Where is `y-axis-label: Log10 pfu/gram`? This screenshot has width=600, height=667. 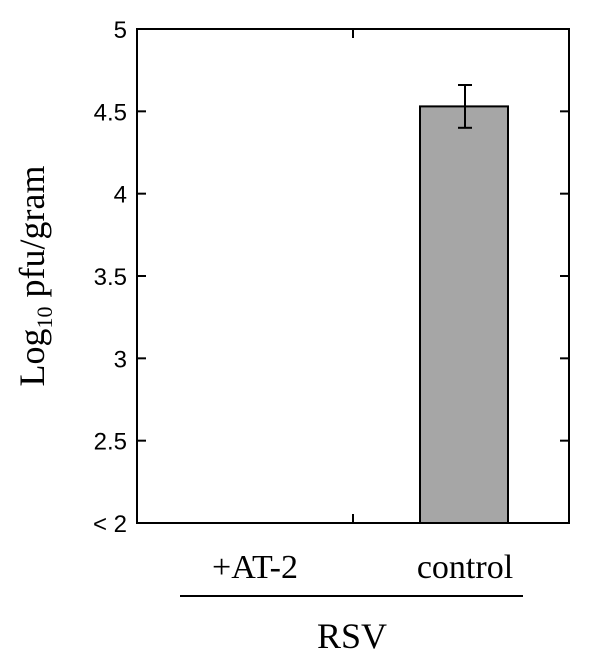
y-axis-label: Log10 pfu/gram is located at coordinates (34, 276).